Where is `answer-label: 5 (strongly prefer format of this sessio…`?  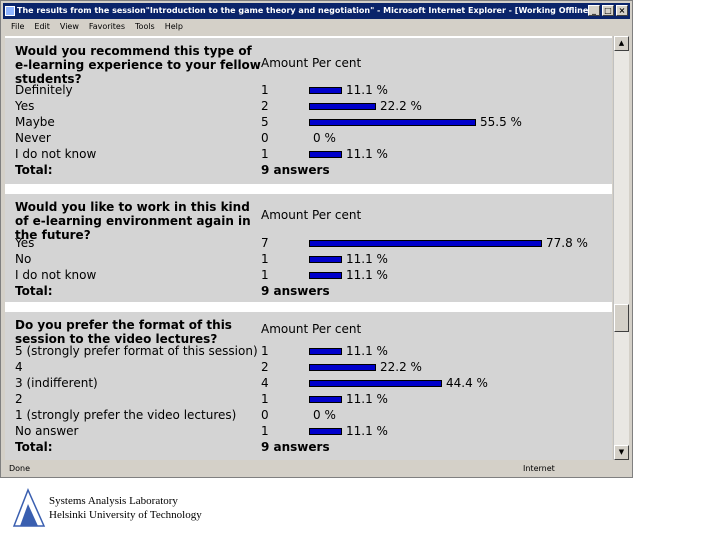 answer-label: 5 (strongly prefer format of this sessio… is located at coordinates (136, 351).